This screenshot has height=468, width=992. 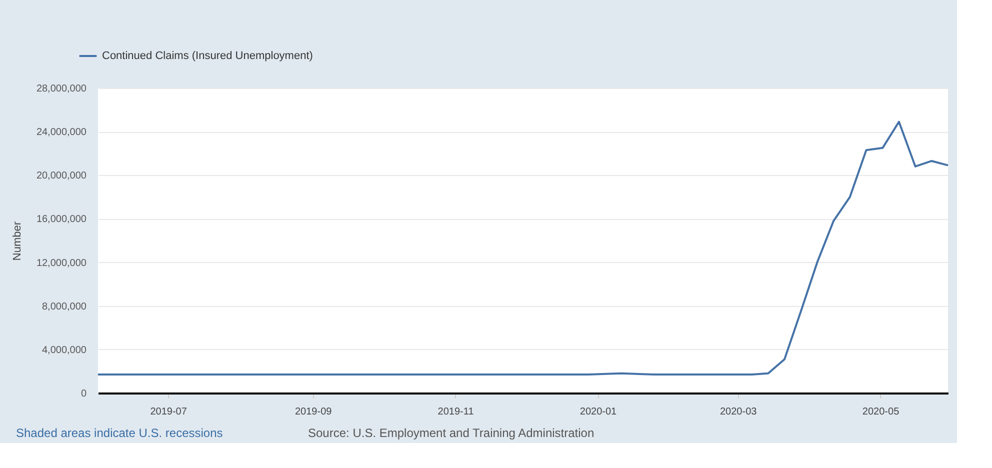 What do you see at coordinates (83, 394) in the screenshot?
I see `y-tick-label: 0` at bounding box center [83, 394].